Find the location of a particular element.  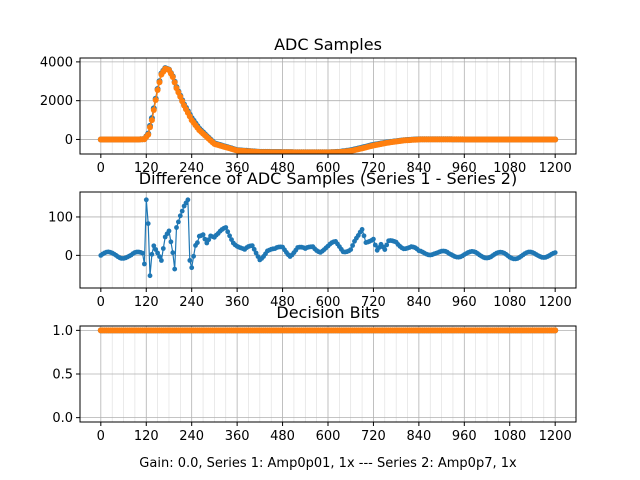

chart-title: Decision Bits is located at coordinates (327, 312).